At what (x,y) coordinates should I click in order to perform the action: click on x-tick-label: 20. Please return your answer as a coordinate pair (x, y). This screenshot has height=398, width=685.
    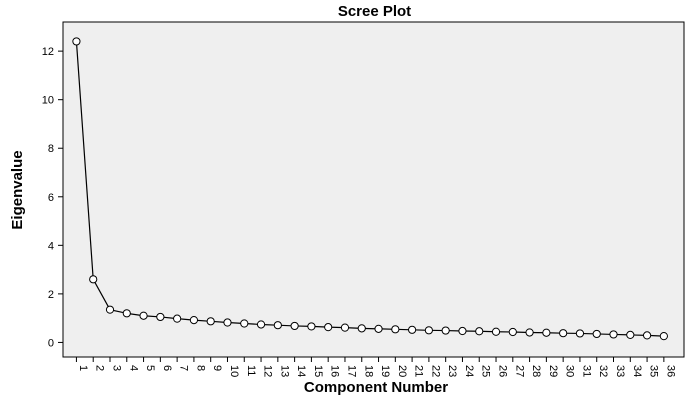
    Looking at the image, I should click on (402, 371).